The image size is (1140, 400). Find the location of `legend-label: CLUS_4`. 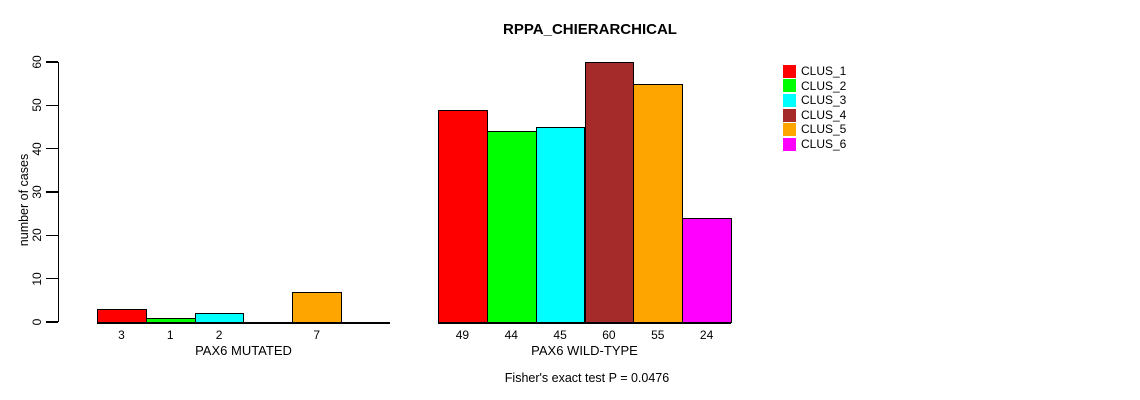

legend-label: CLUS_4 is located at coordinates (824, 114).